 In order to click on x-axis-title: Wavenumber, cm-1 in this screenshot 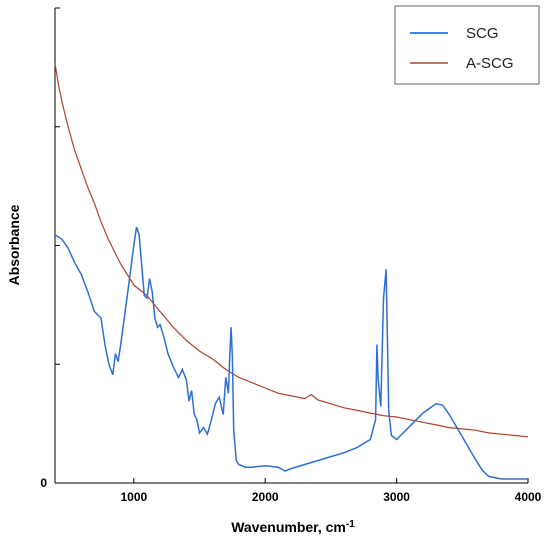, I will do `click(293, 527)`.